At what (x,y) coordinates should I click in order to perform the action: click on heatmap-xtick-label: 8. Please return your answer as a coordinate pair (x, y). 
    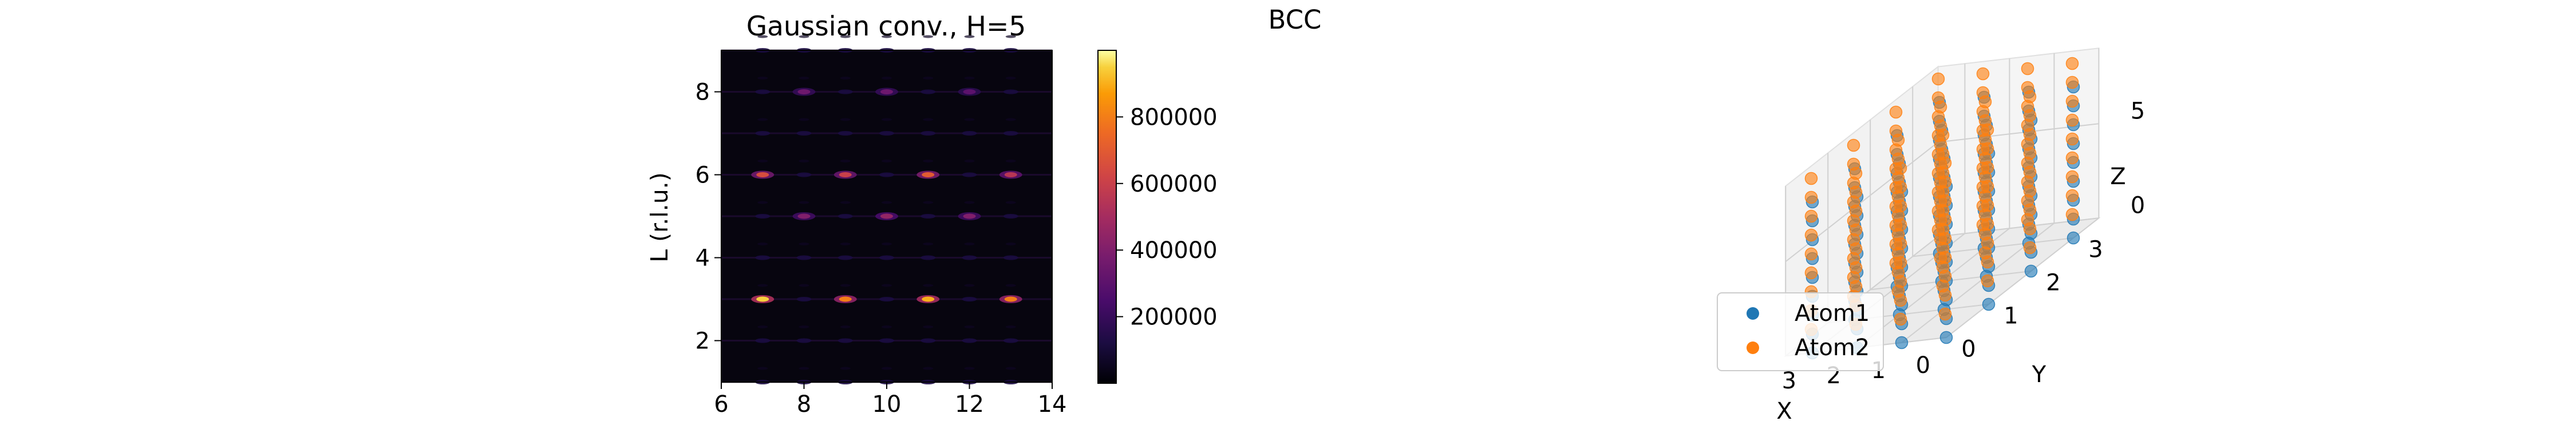
    Looking at the image, I should click on (804, 404).